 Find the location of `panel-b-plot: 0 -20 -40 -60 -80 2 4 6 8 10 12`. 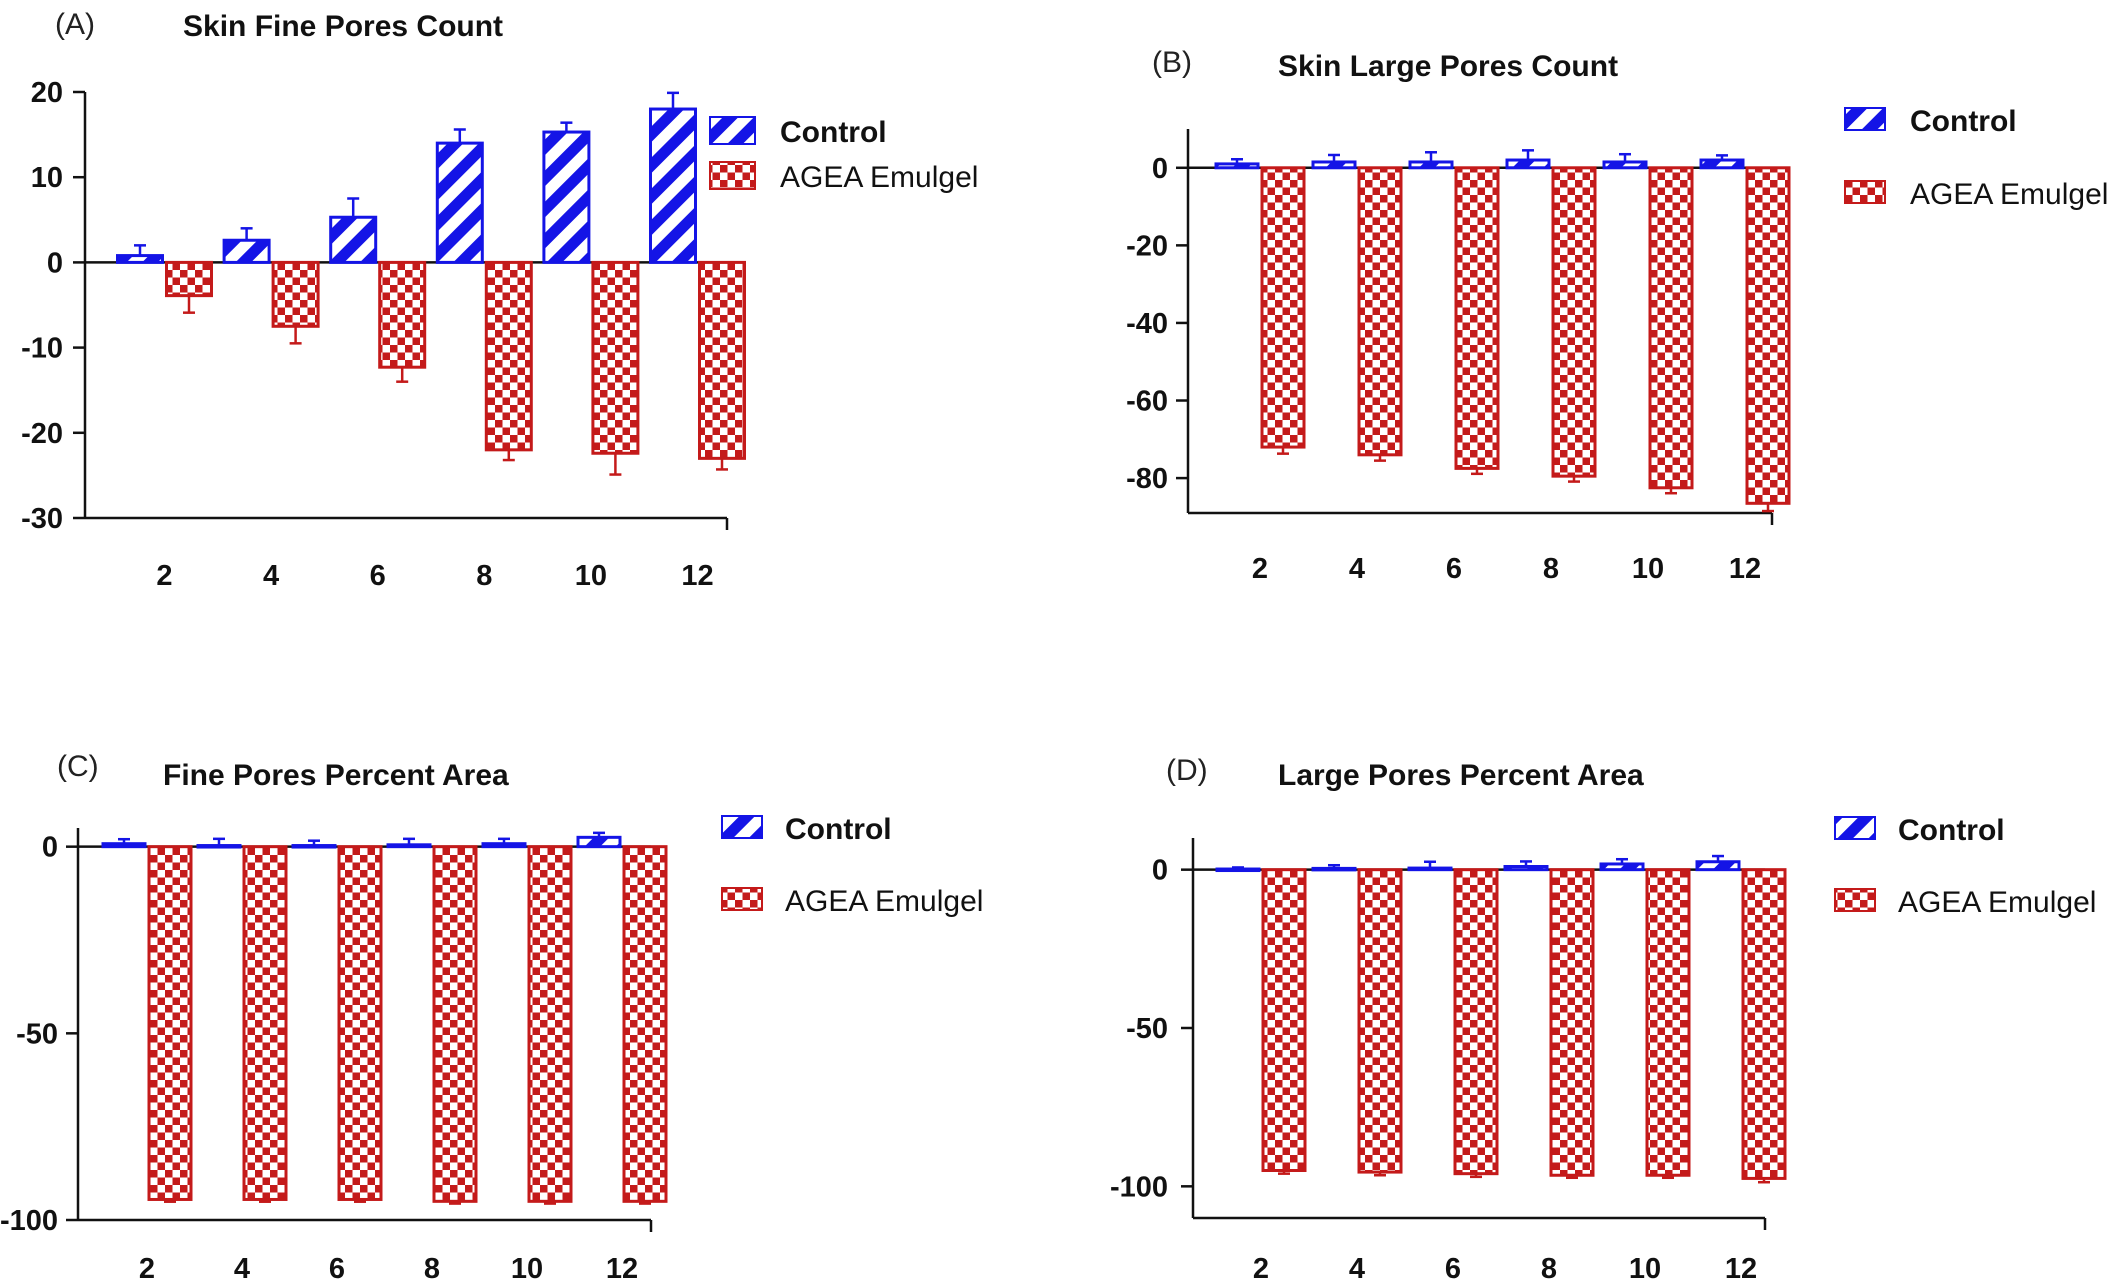

panel-b-plot: 0 -20 -40 -60 -80 2 4 6 8 10 12 is located at coordinates (1458, 357).